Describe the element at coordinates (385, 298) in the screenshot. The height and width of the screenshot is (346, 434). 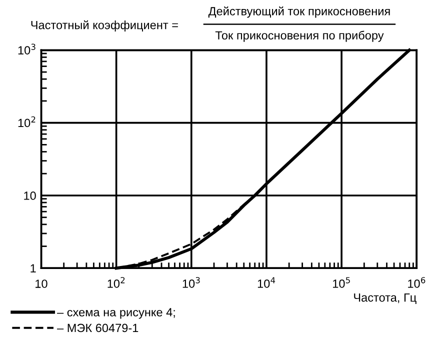
I see `x-axis-title: Частота, Гц` at that location.